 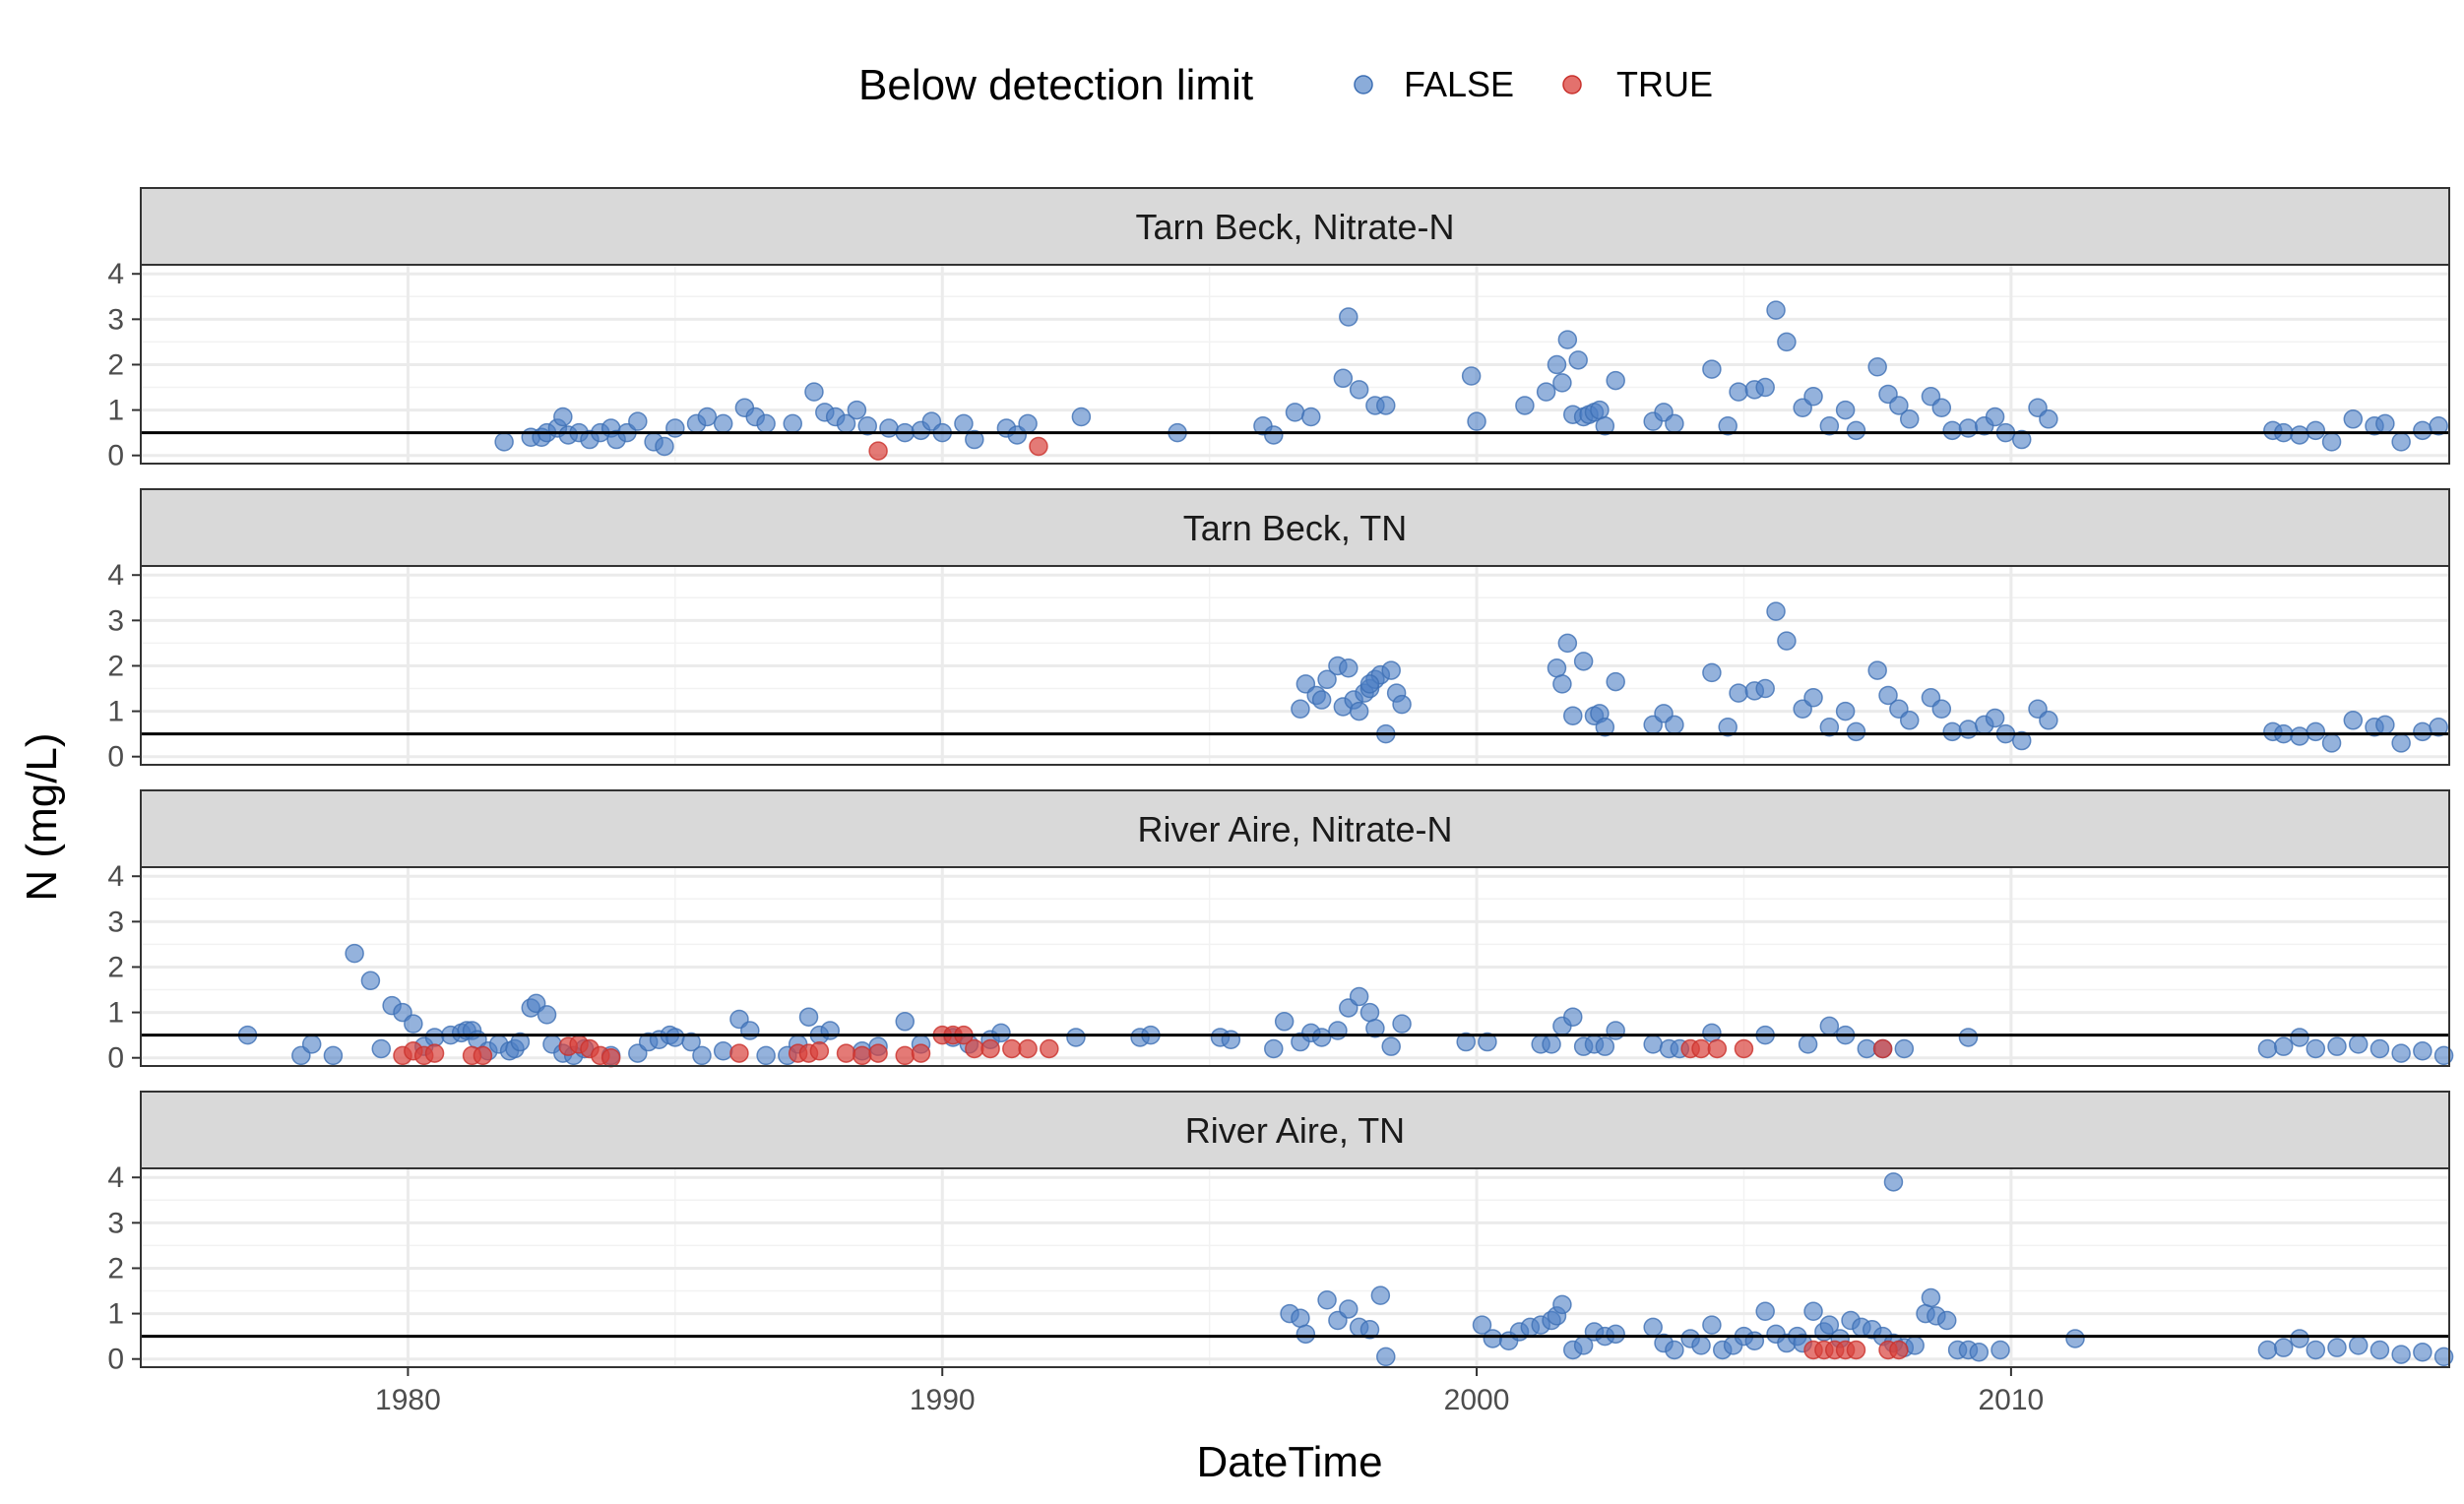 I want to click on strip-background, so click(x=1295, y=227).